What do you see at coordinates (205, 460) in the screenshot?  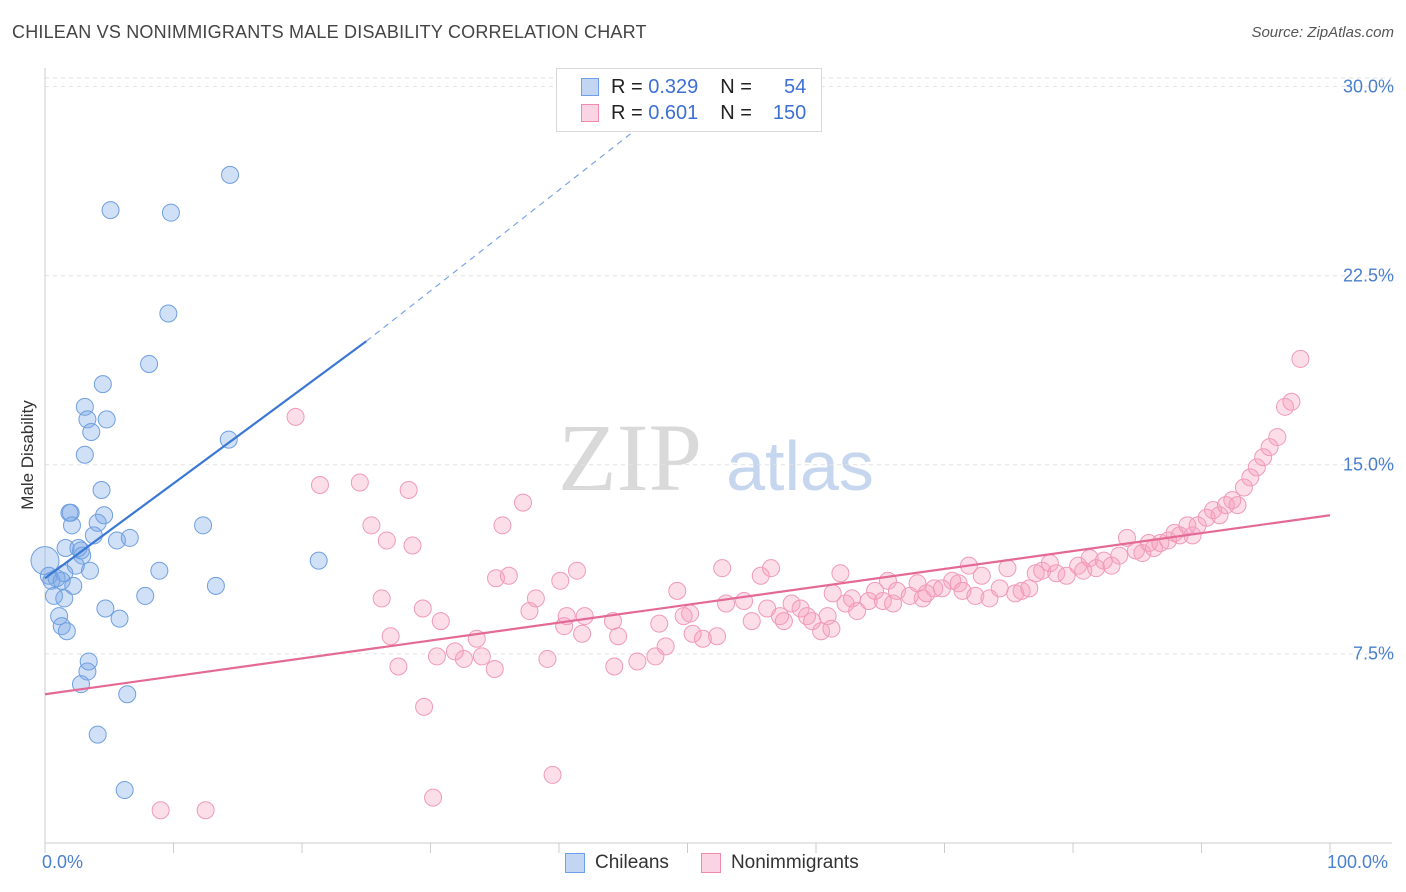 I see `chilean-trend-line` at bounding box center [205, 460].